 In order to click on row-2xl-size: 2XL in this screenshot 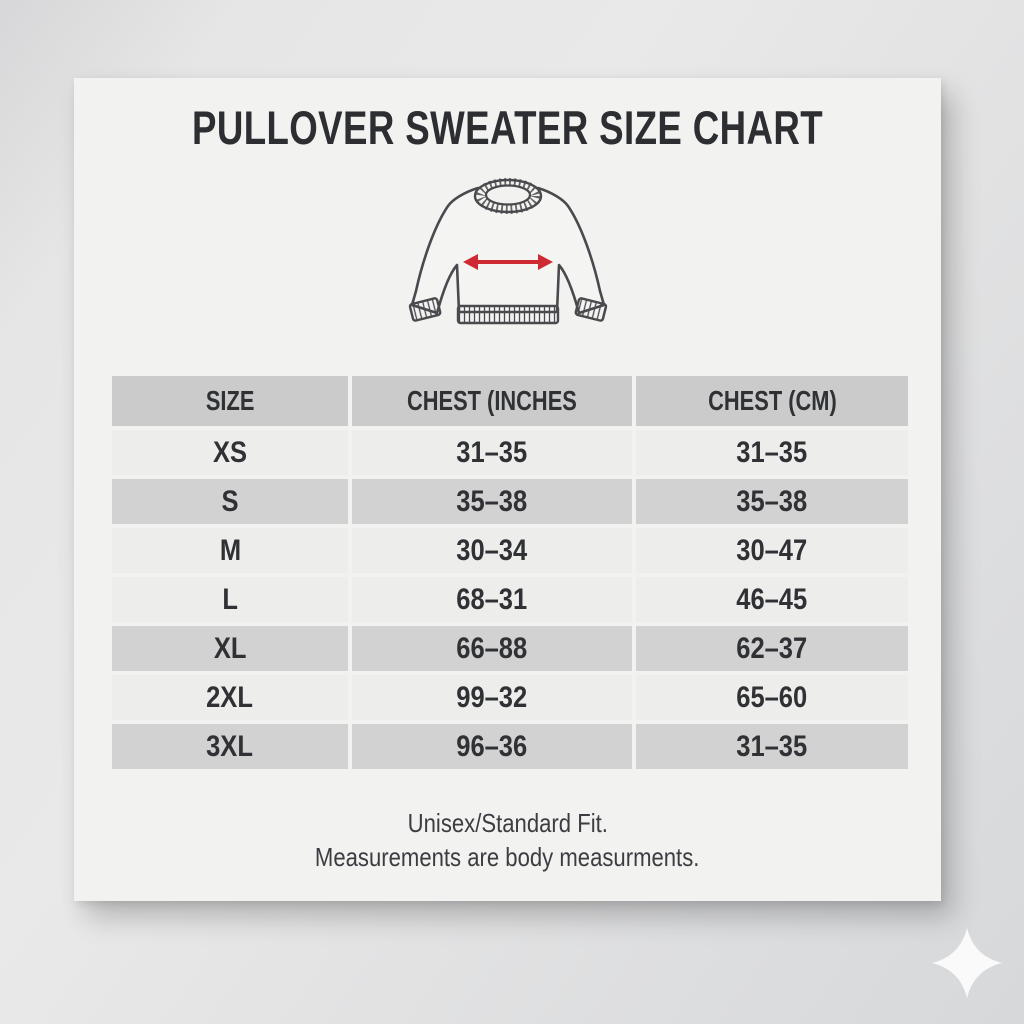, I will do `click(230, 697)`.